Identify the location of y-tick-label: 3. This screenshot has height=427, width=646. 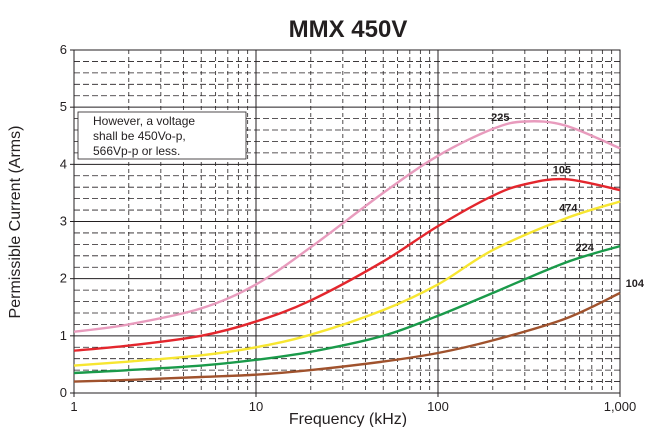
(63, 221).